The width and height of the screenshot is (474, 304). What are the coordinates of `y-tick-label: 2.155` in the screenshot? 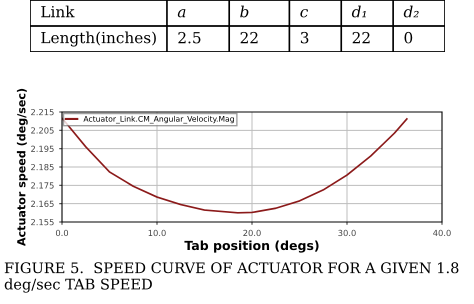 It's located at (42, 222).